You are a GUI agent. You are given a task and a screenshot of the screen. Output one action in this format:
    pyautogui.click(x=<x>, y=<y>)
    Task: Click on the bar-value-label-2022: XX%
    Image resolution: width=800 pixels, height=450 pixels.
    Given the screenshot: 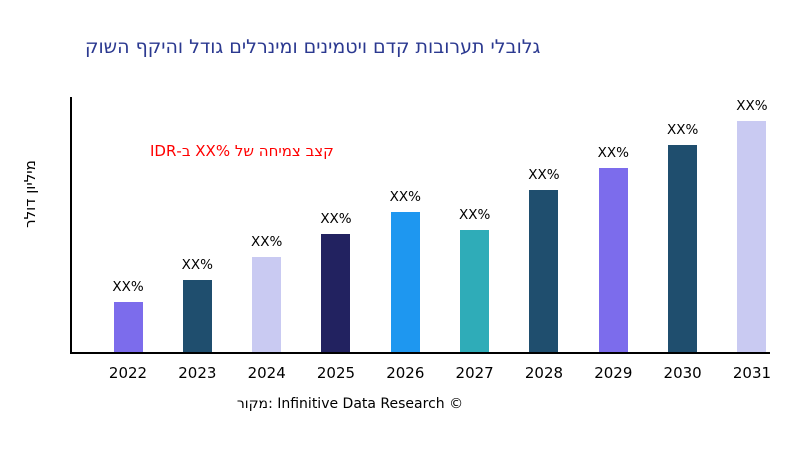 What is the action you would take?
    pyautogui.click(x=128, y=287)
    